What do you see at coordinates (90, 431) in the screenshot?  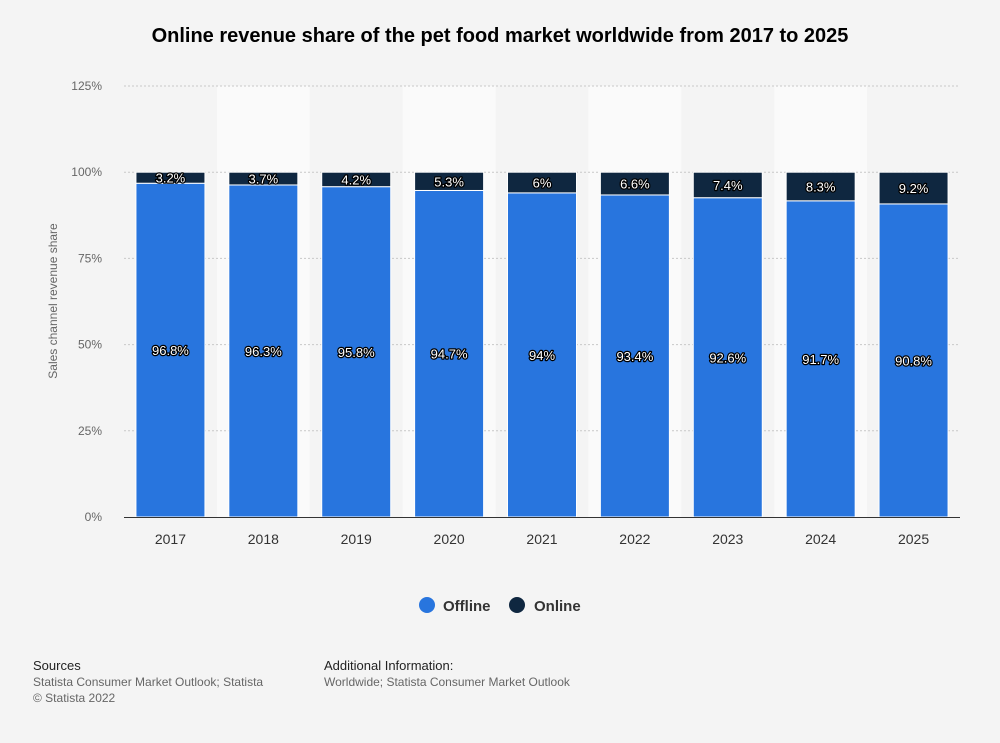 I see `y-tick-label: 25%` at bounding box center [90, 431].